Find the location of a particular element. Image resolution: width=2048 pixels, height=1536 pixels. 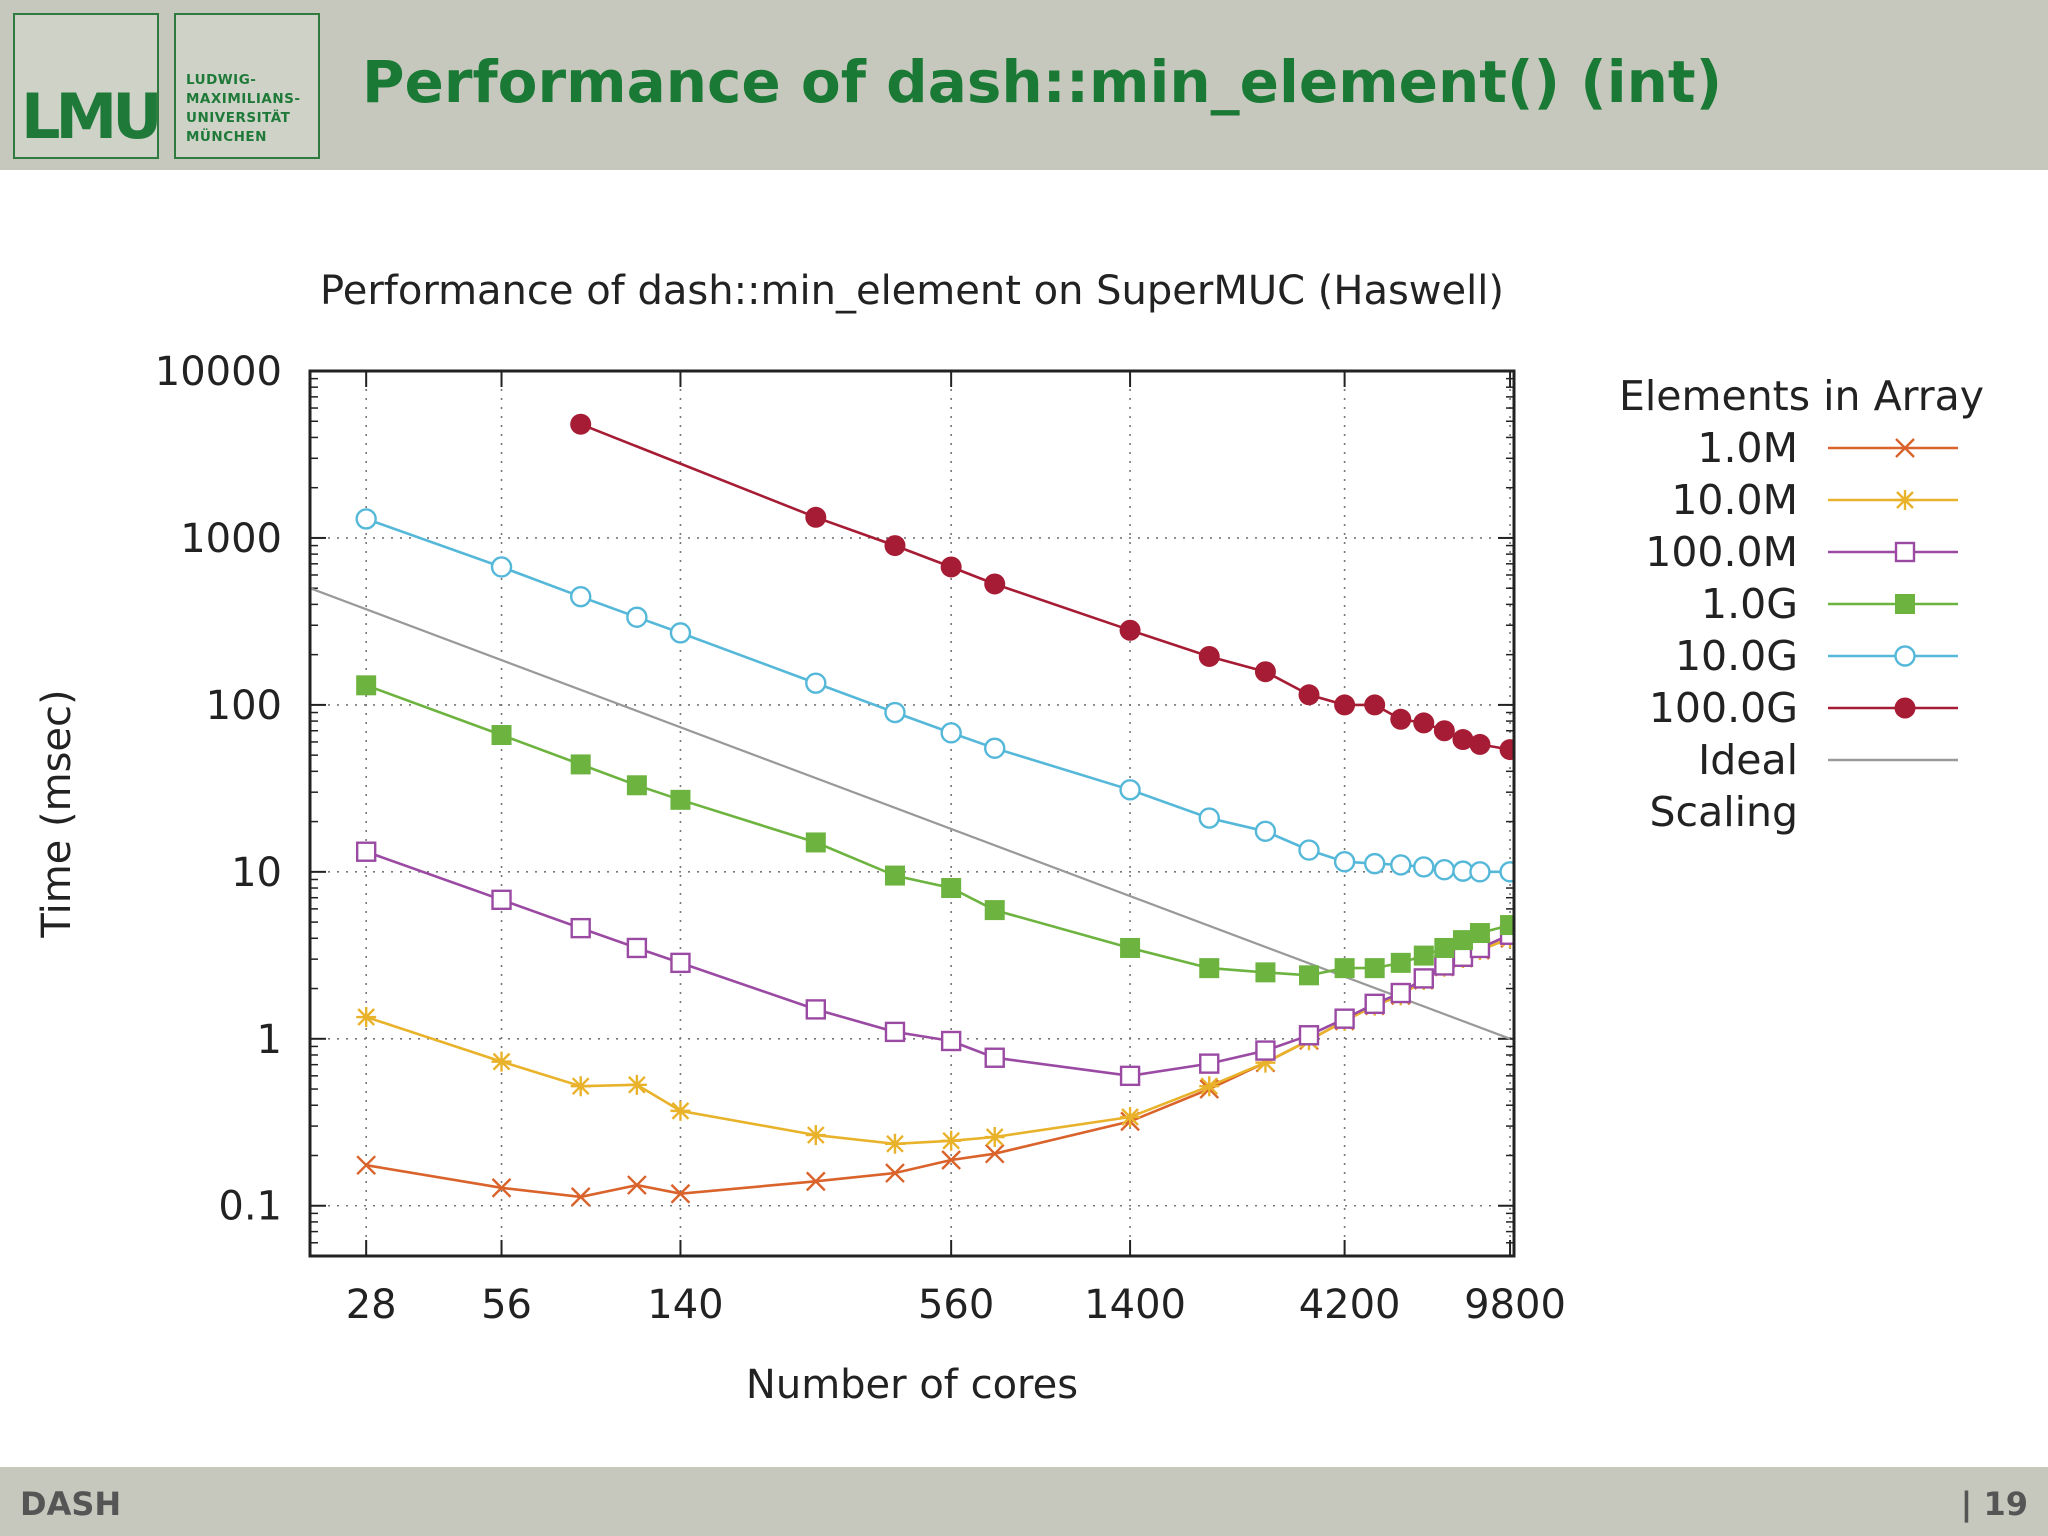

y-tick-label: 10000 is located at coordinates (218, 372).